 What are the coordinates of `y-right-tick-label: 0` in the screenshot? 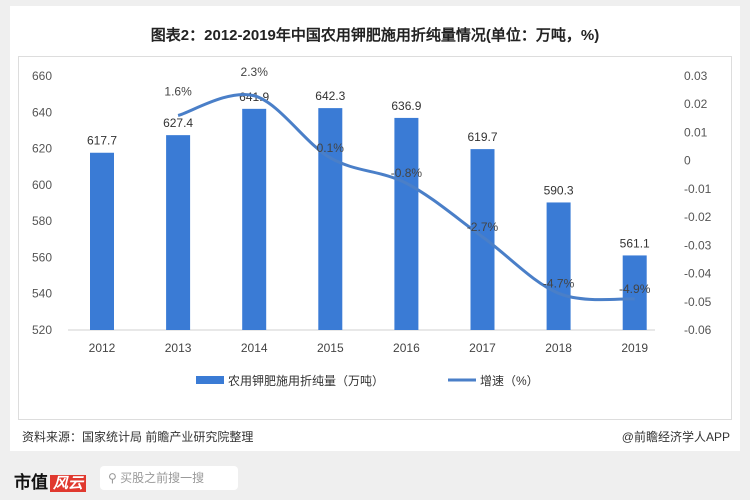 It's located at (687, 161).